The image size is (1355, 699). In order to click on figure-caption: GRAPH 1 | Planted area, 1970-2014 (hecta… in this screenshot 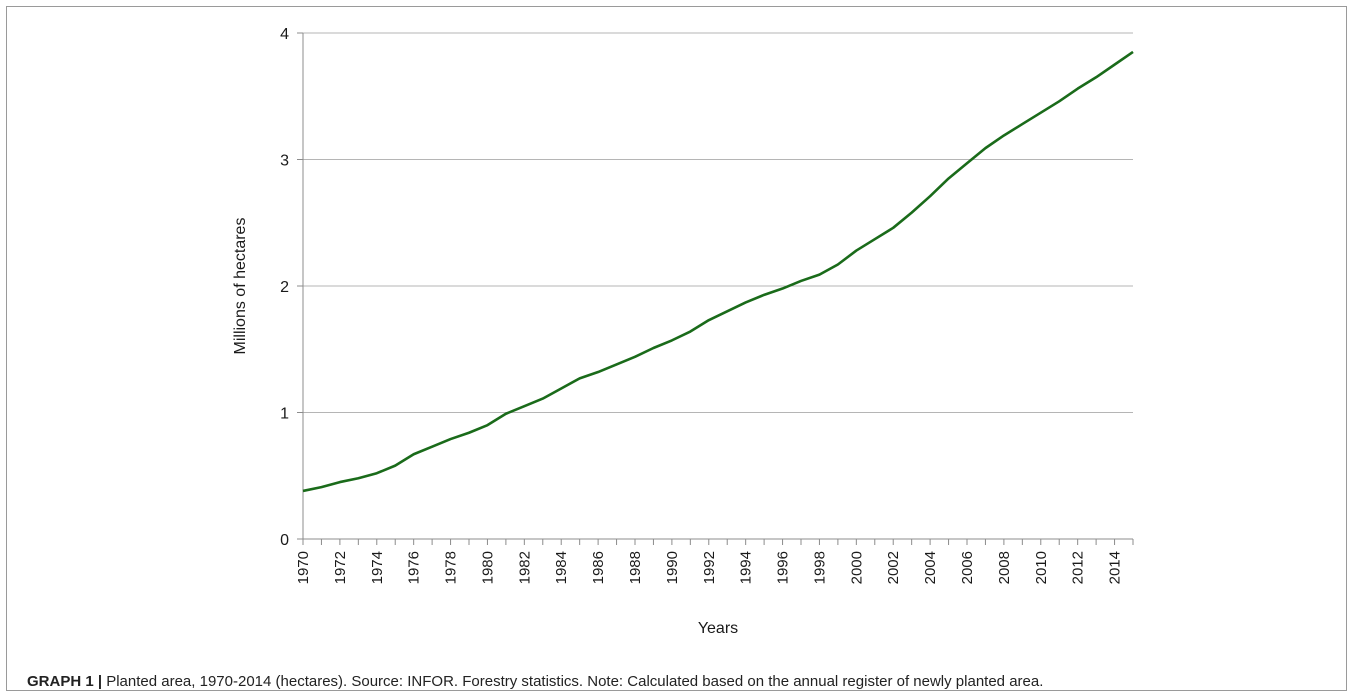, I will do `click(687, 681)`.